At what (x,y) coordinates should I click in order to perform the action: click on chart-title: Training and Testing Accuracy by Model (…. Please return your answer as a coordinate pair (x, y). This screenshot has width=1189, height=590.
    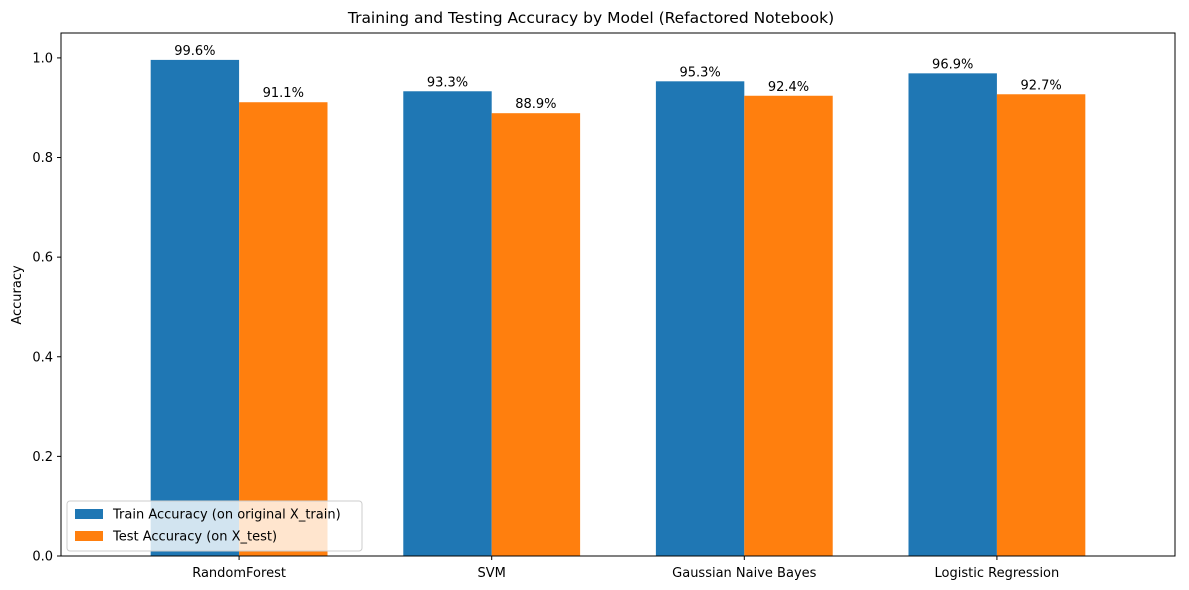
    Looking at the image, I should click on (590, 18).